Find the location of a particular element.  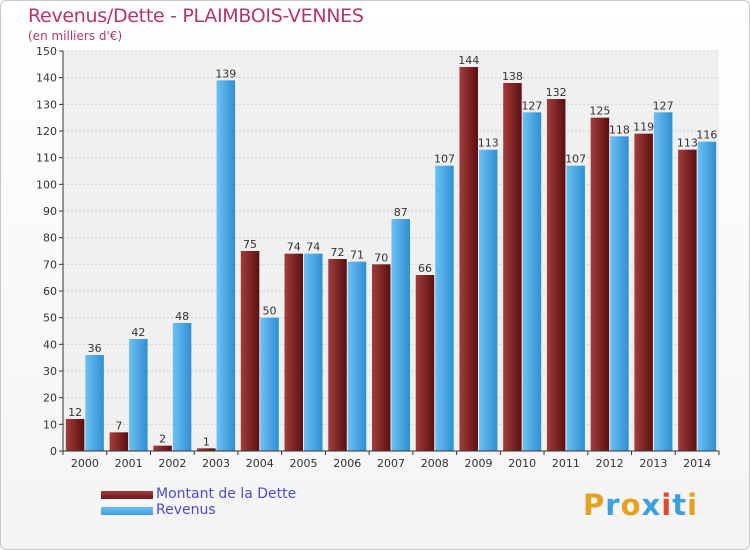

x-tick-label: 2014 is located at coordinates (697, 463).